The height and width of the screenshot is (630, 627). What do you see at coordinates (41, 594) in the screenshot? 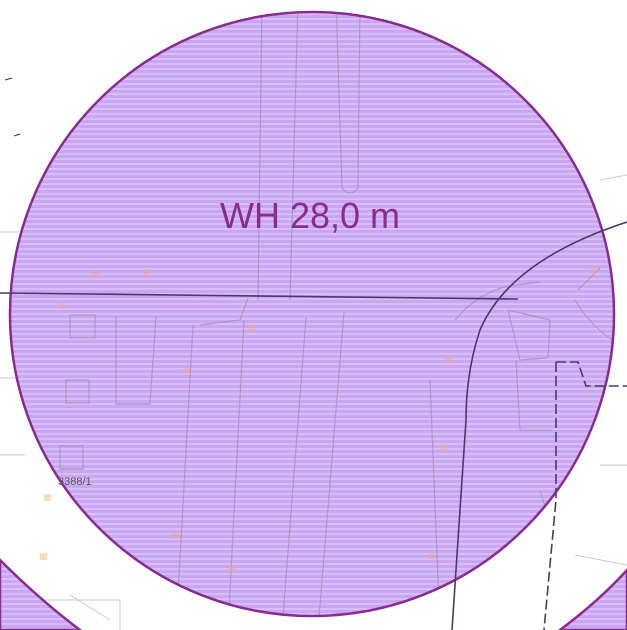
I see `adjacent-zone-left` at bounding box center [41, 594].